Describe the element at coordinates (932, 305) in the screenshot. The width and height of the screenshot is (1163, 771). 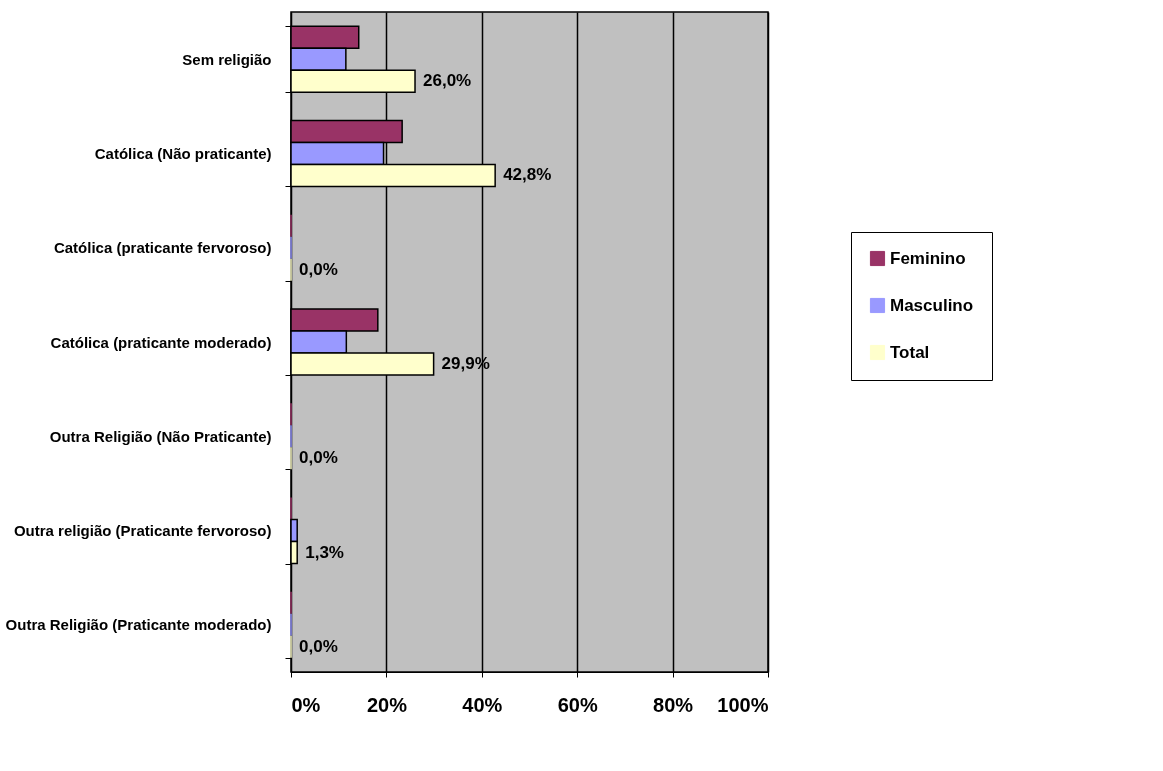
I see `legend-label: Masculino` at that location.